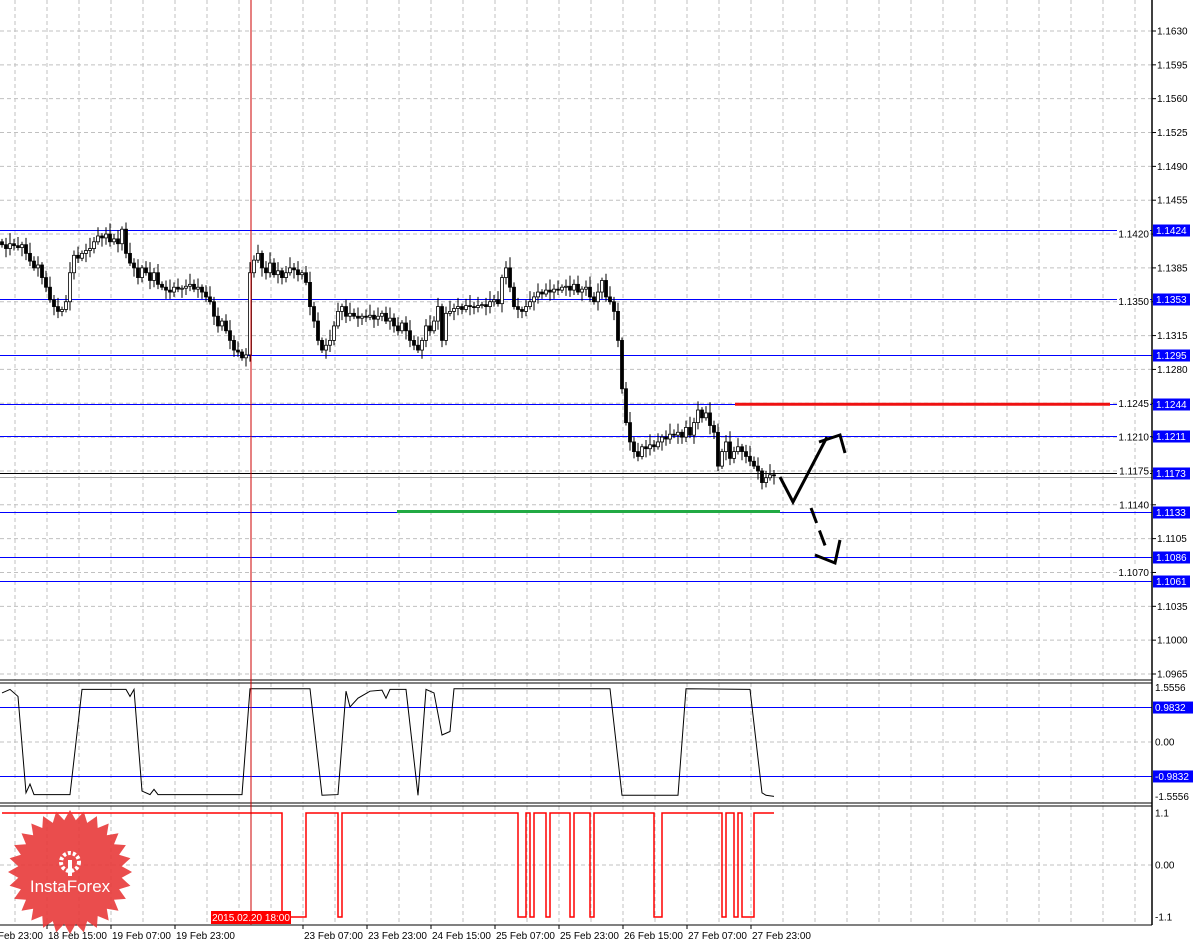 The height and width of the screenshot is (945, 1194). I want to click on time-label: 18 Feb 15:00, so click(77, 936).